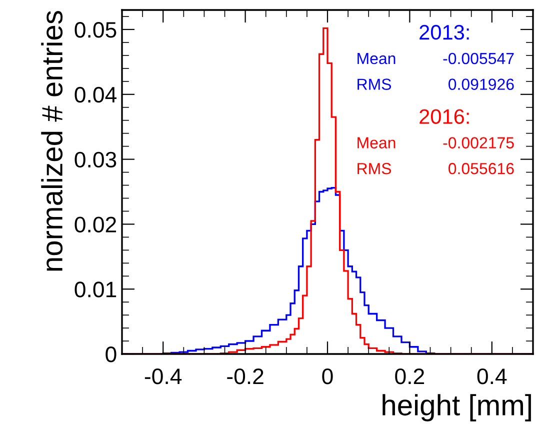 This screenshot has width=538, height=431. Describe the element at coordinates (95, 94) in the screenshot. I see `y-tick-label: 0.04` at that location.